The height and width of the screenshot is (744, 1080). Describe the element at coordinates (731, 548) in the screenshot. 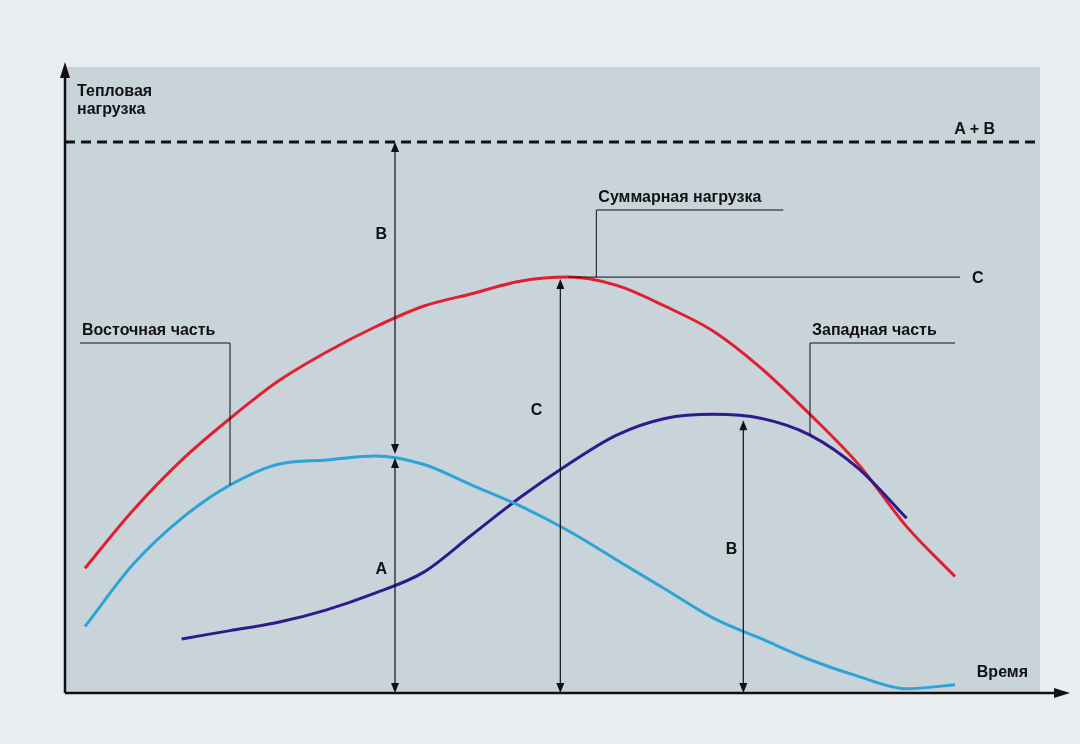

I see `annotation: B` at that location.